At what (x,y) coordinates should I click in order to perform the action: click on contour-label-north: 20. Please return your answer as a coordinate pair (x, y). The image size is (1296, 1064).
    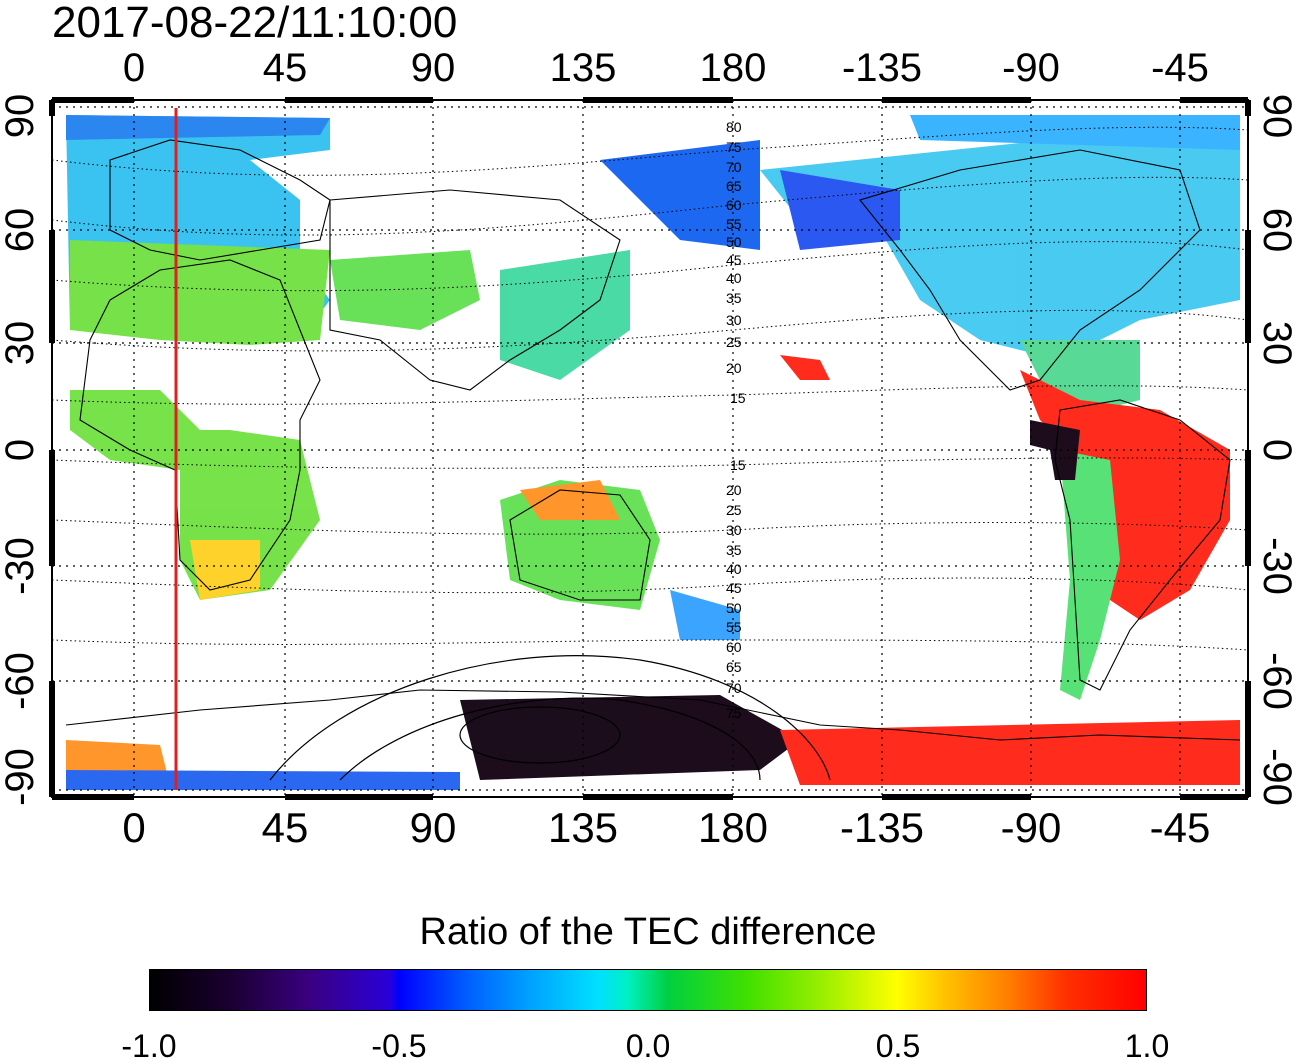
    Looking at the image, I should click on (734, 368).